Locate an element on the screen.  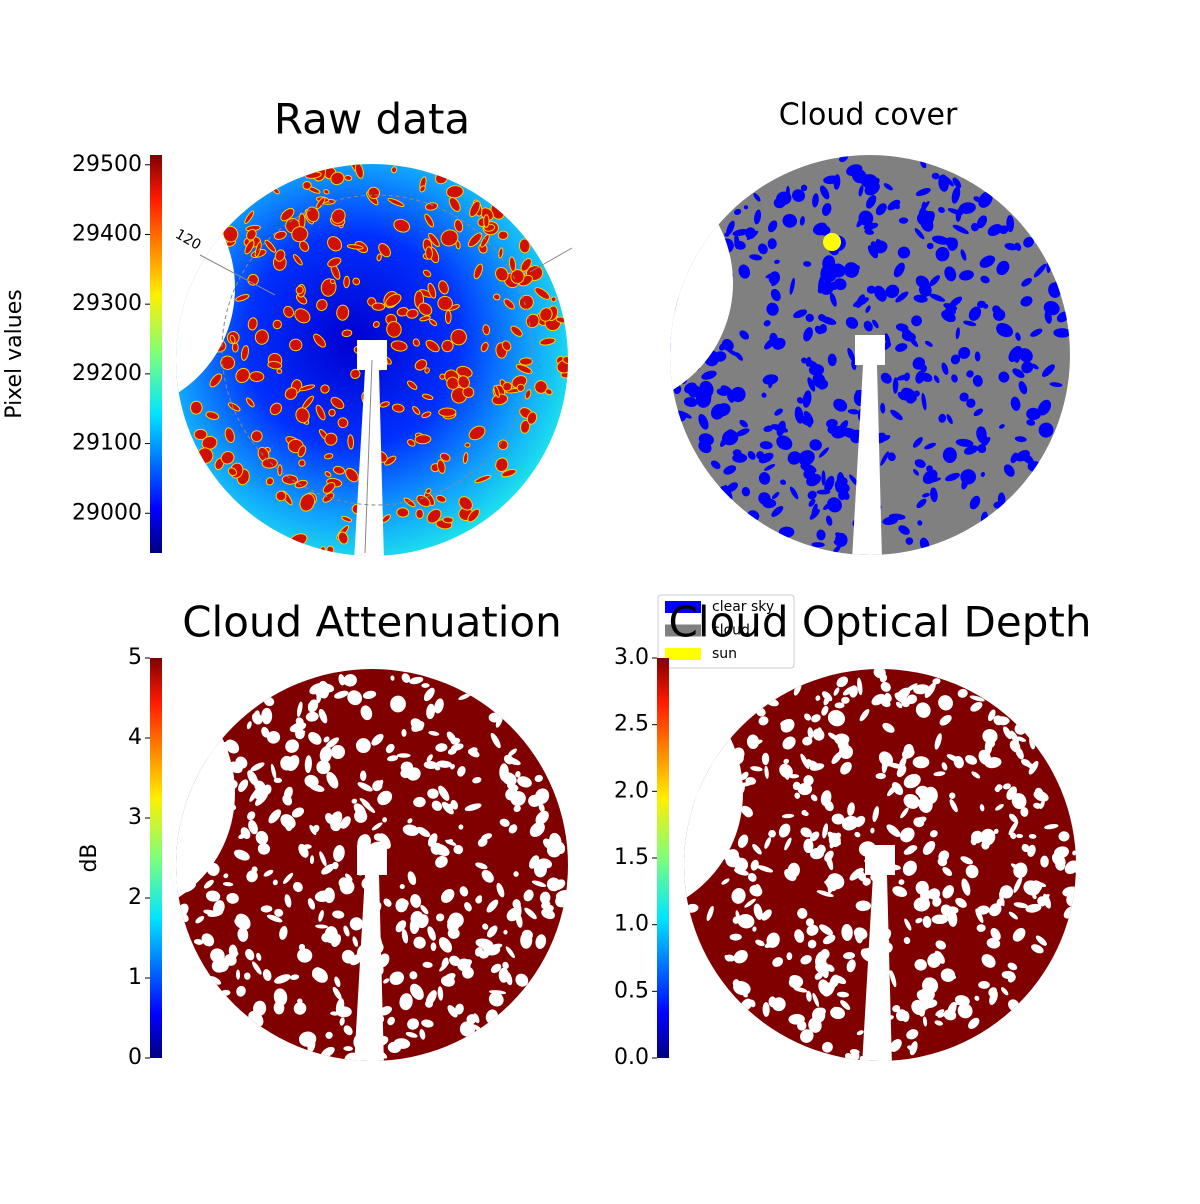
colorbar-tick-label: 3 is located at coordinates (135, 817).